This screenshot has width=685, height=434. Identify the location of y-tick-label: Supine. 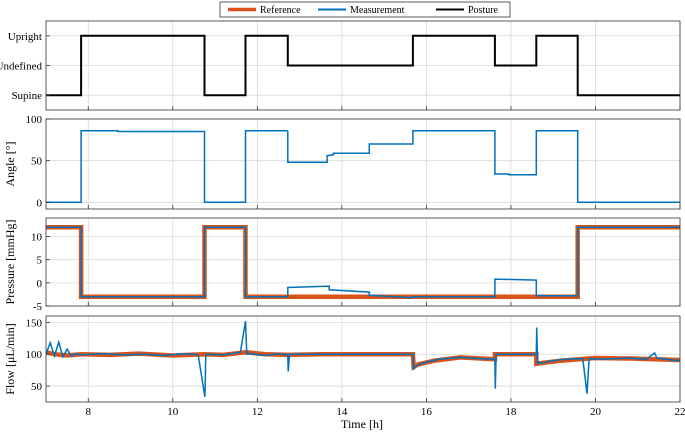
(26, 96).